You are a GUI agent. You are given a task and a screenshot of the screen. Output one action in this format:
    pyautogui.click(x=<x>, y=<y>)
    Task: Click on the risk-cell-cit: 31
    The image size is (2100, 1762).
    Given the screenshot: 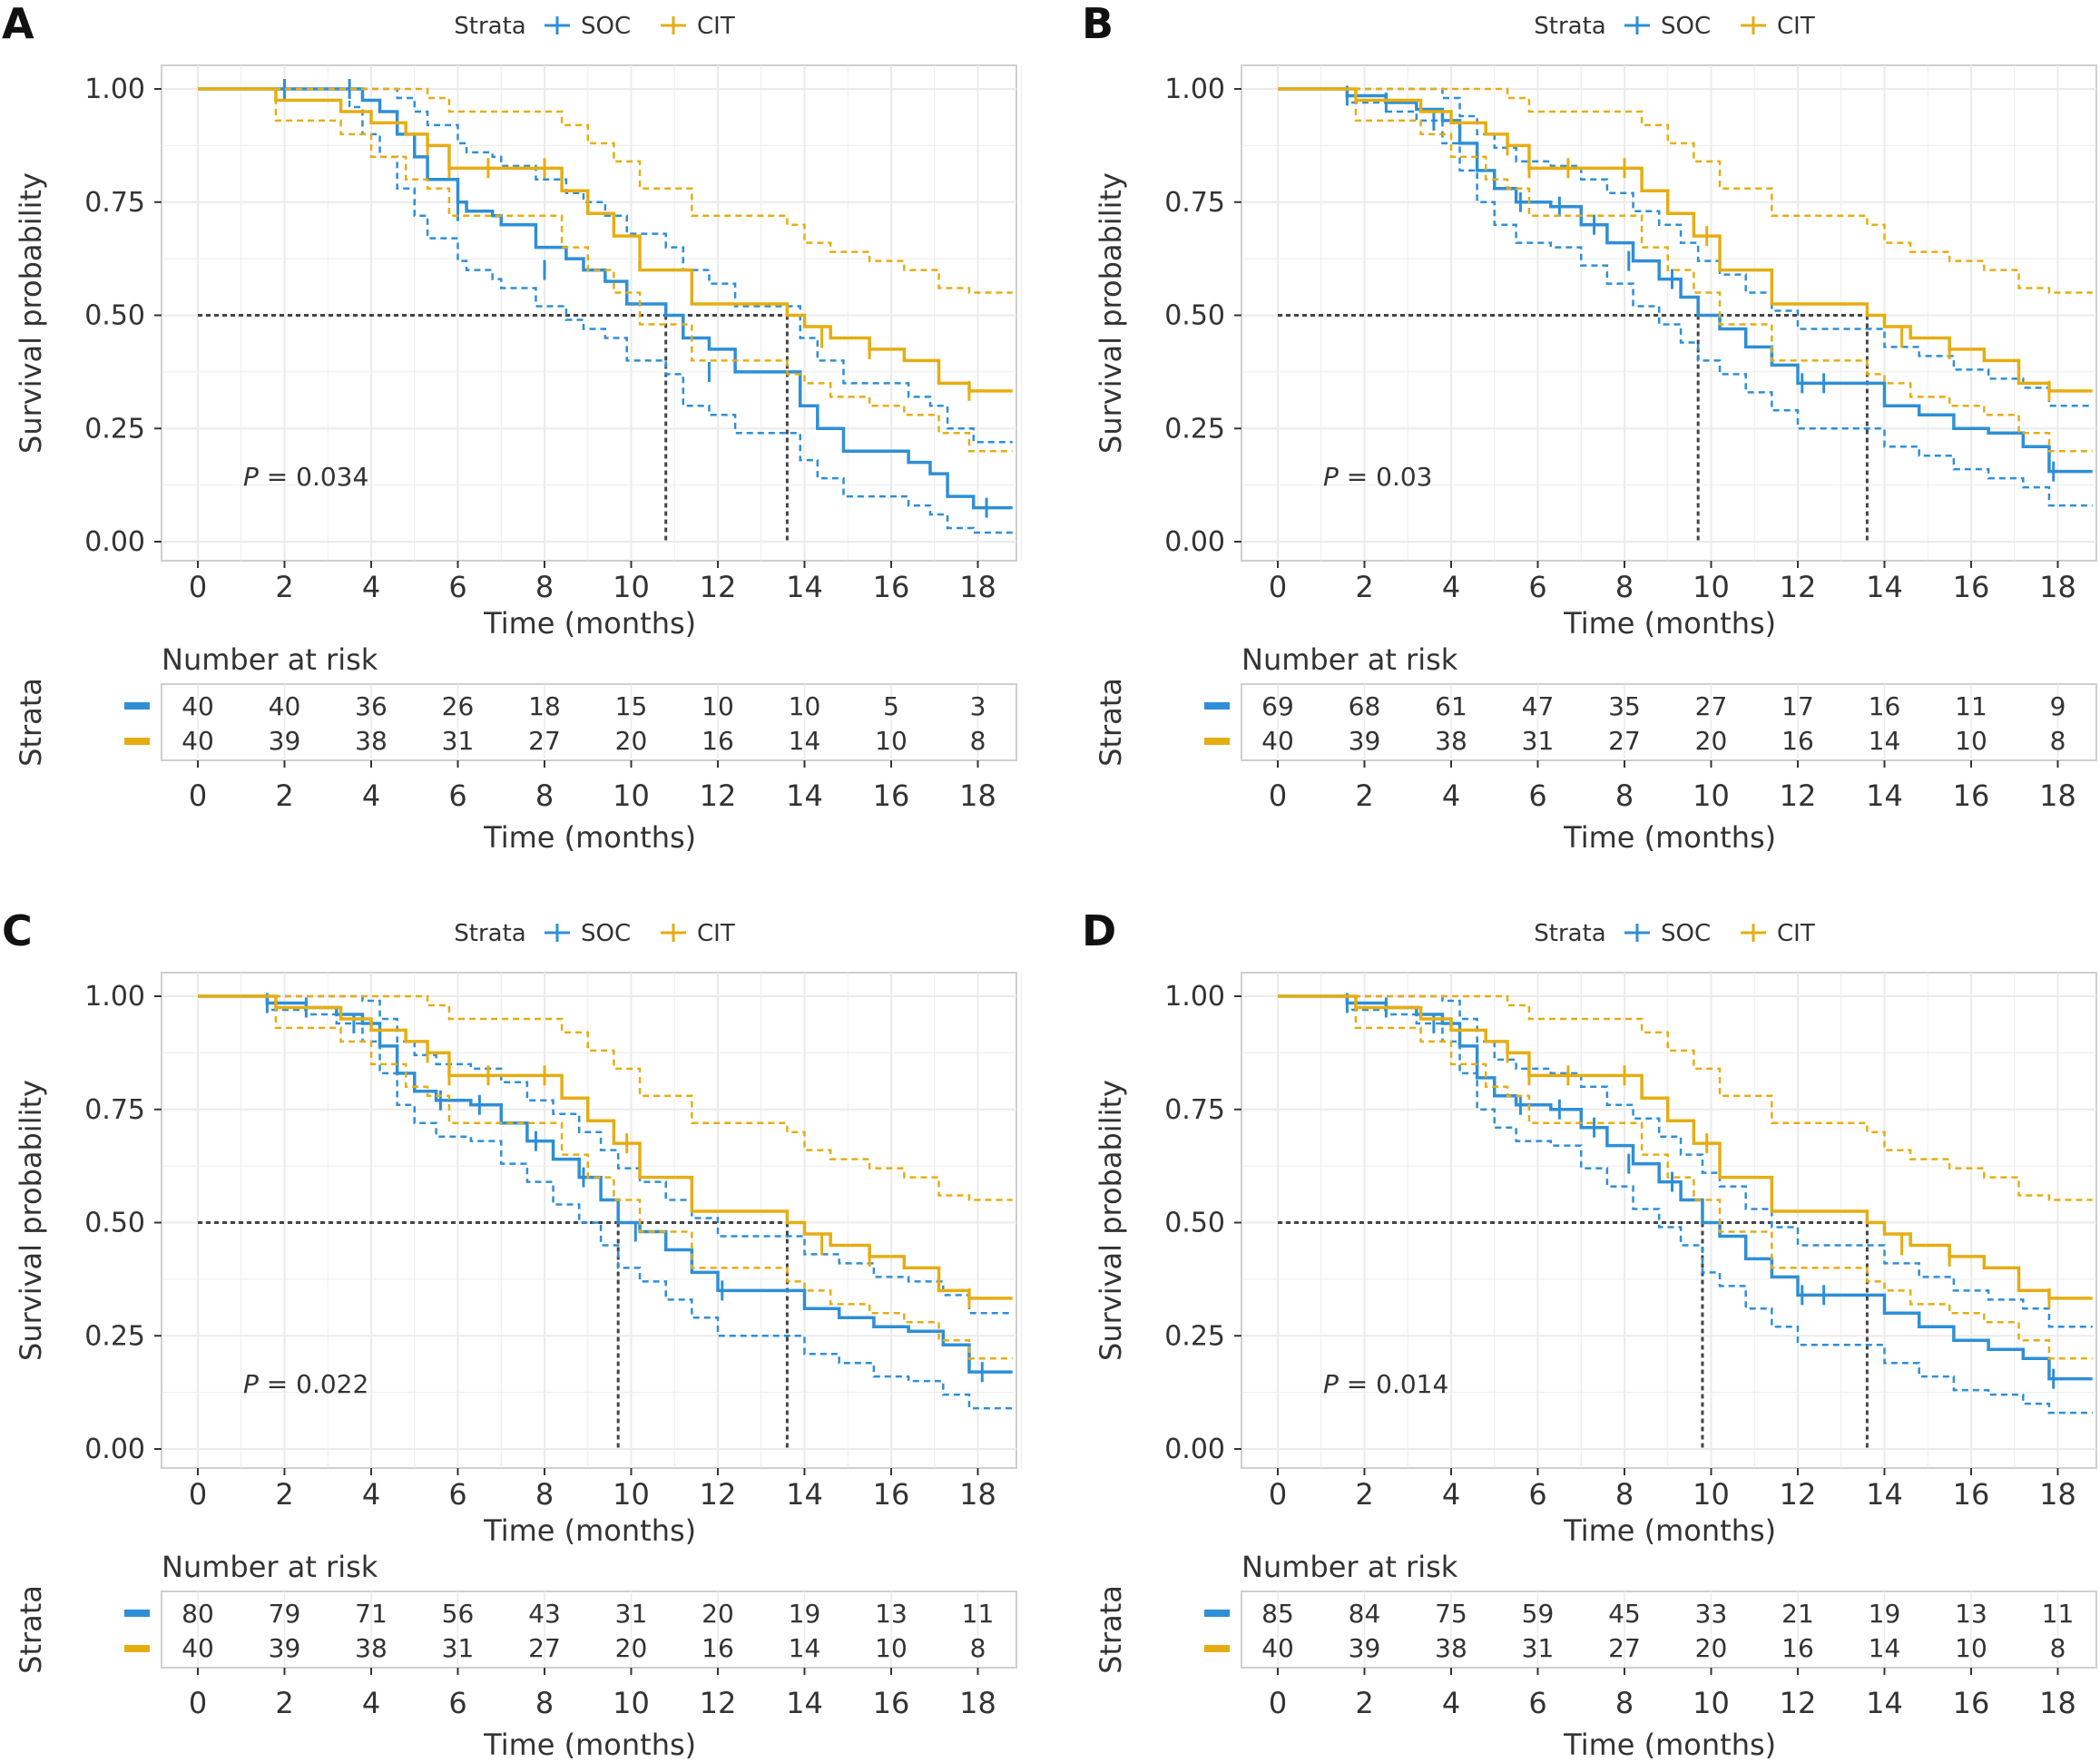 What is the action you would take?
    pyautogui.click(x=458, y=741)
    